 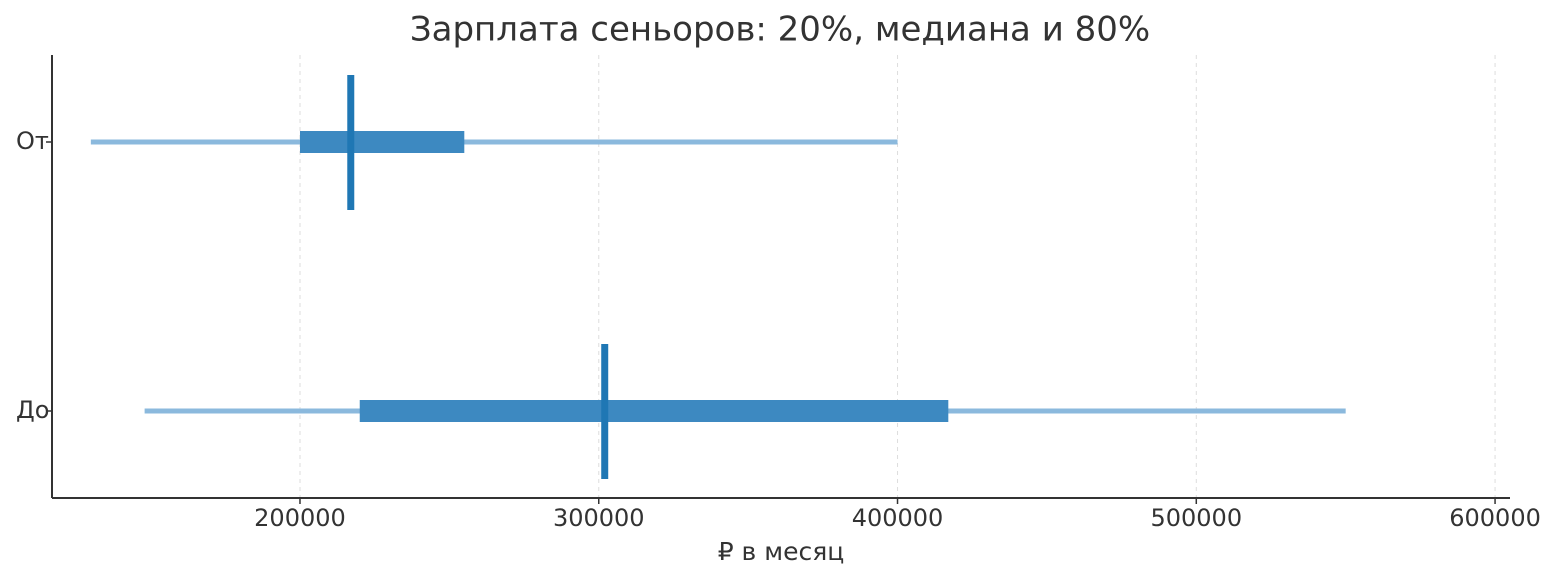 I want to click on y-tick-label: До, so click(x=32, y=410).